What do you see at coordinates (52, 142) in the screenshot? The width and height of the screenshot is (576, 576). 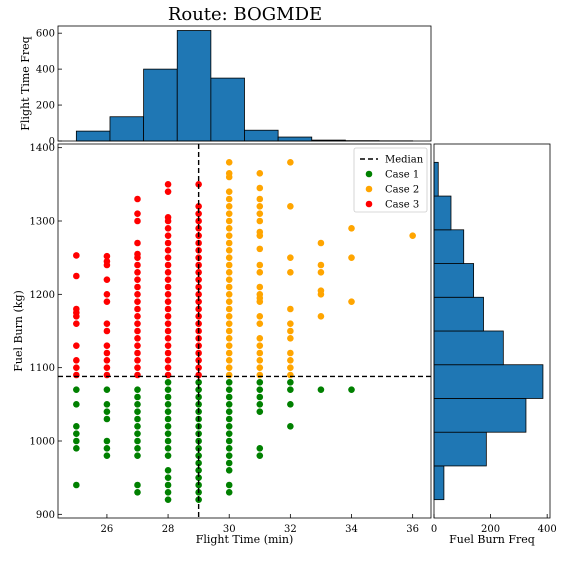 I see `y-tick-label: 0` at bounding box center [52, 142].